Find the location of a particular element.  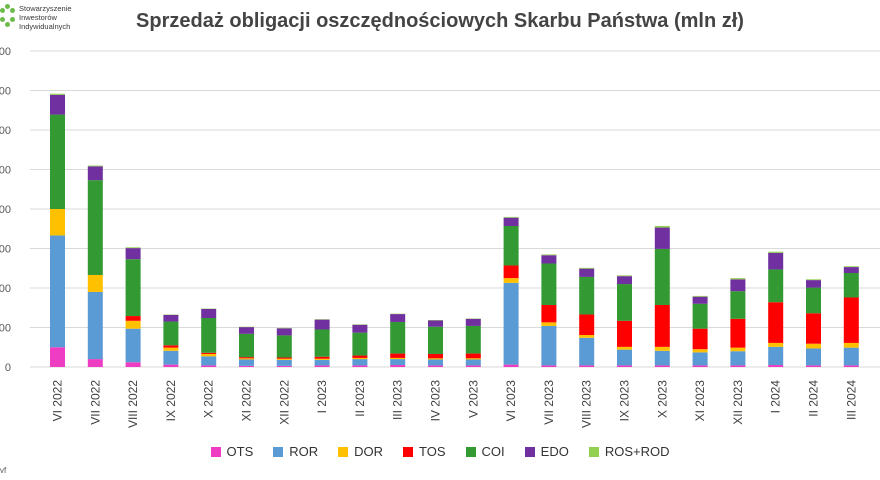

x-tick-label: XII 2022 is located at coordinates (284, 402).